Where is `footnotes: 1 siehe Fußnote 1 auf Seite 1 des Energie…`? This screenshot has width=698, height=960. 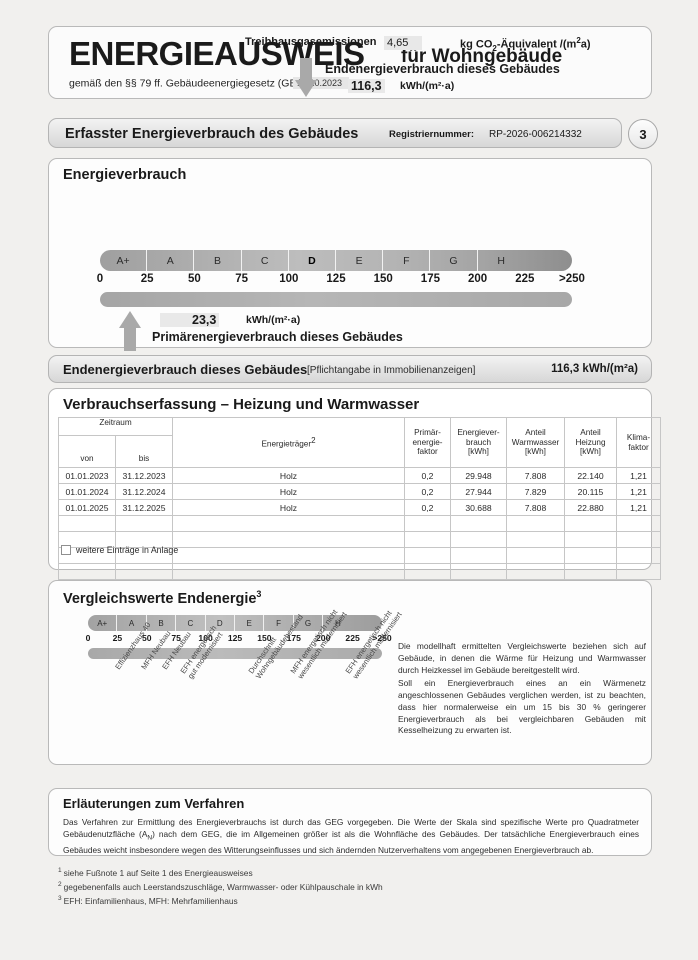 footnotes: 1 siehe Fußnote 1 auf Seite 1 des Energie… is located at coordinates (318, 886).